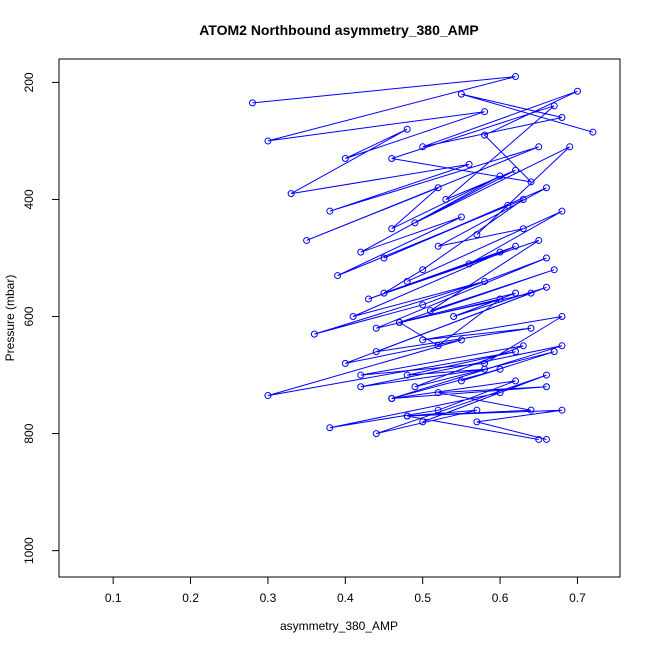 Image resolution: width=650 pixels, height=650 pixels. I want to click on x-tick-label: 0.7, so click(577, 598).